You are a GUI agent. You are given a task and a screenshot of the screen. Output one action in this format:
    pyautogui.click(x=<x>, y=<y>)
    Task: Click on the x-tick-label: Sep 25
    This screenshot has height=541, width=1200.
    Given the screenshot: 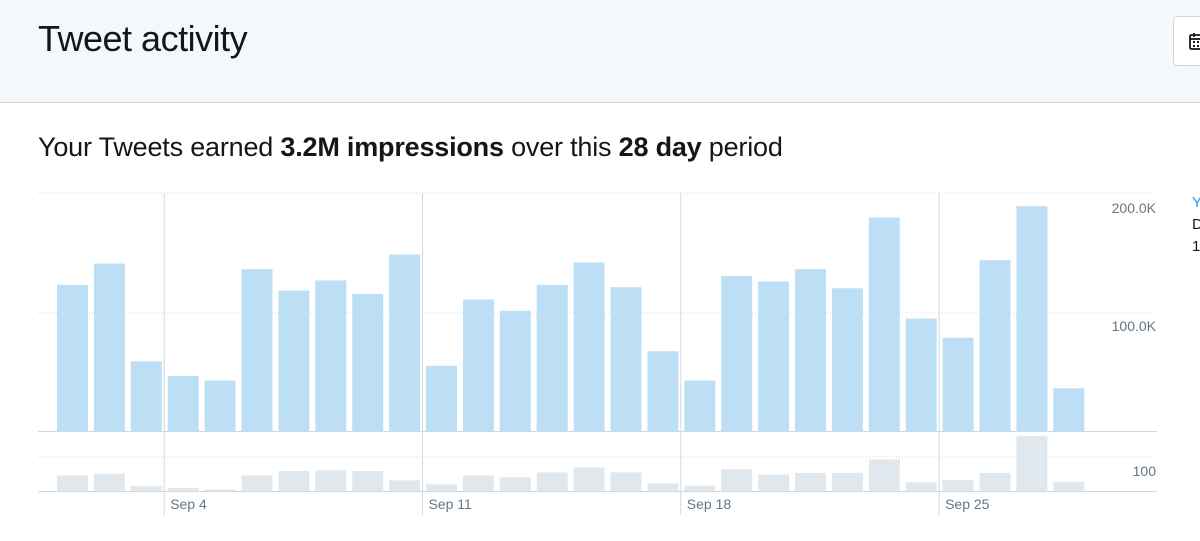 What is the action you would take?
    pyautogui.click(x=967, y=504)
    